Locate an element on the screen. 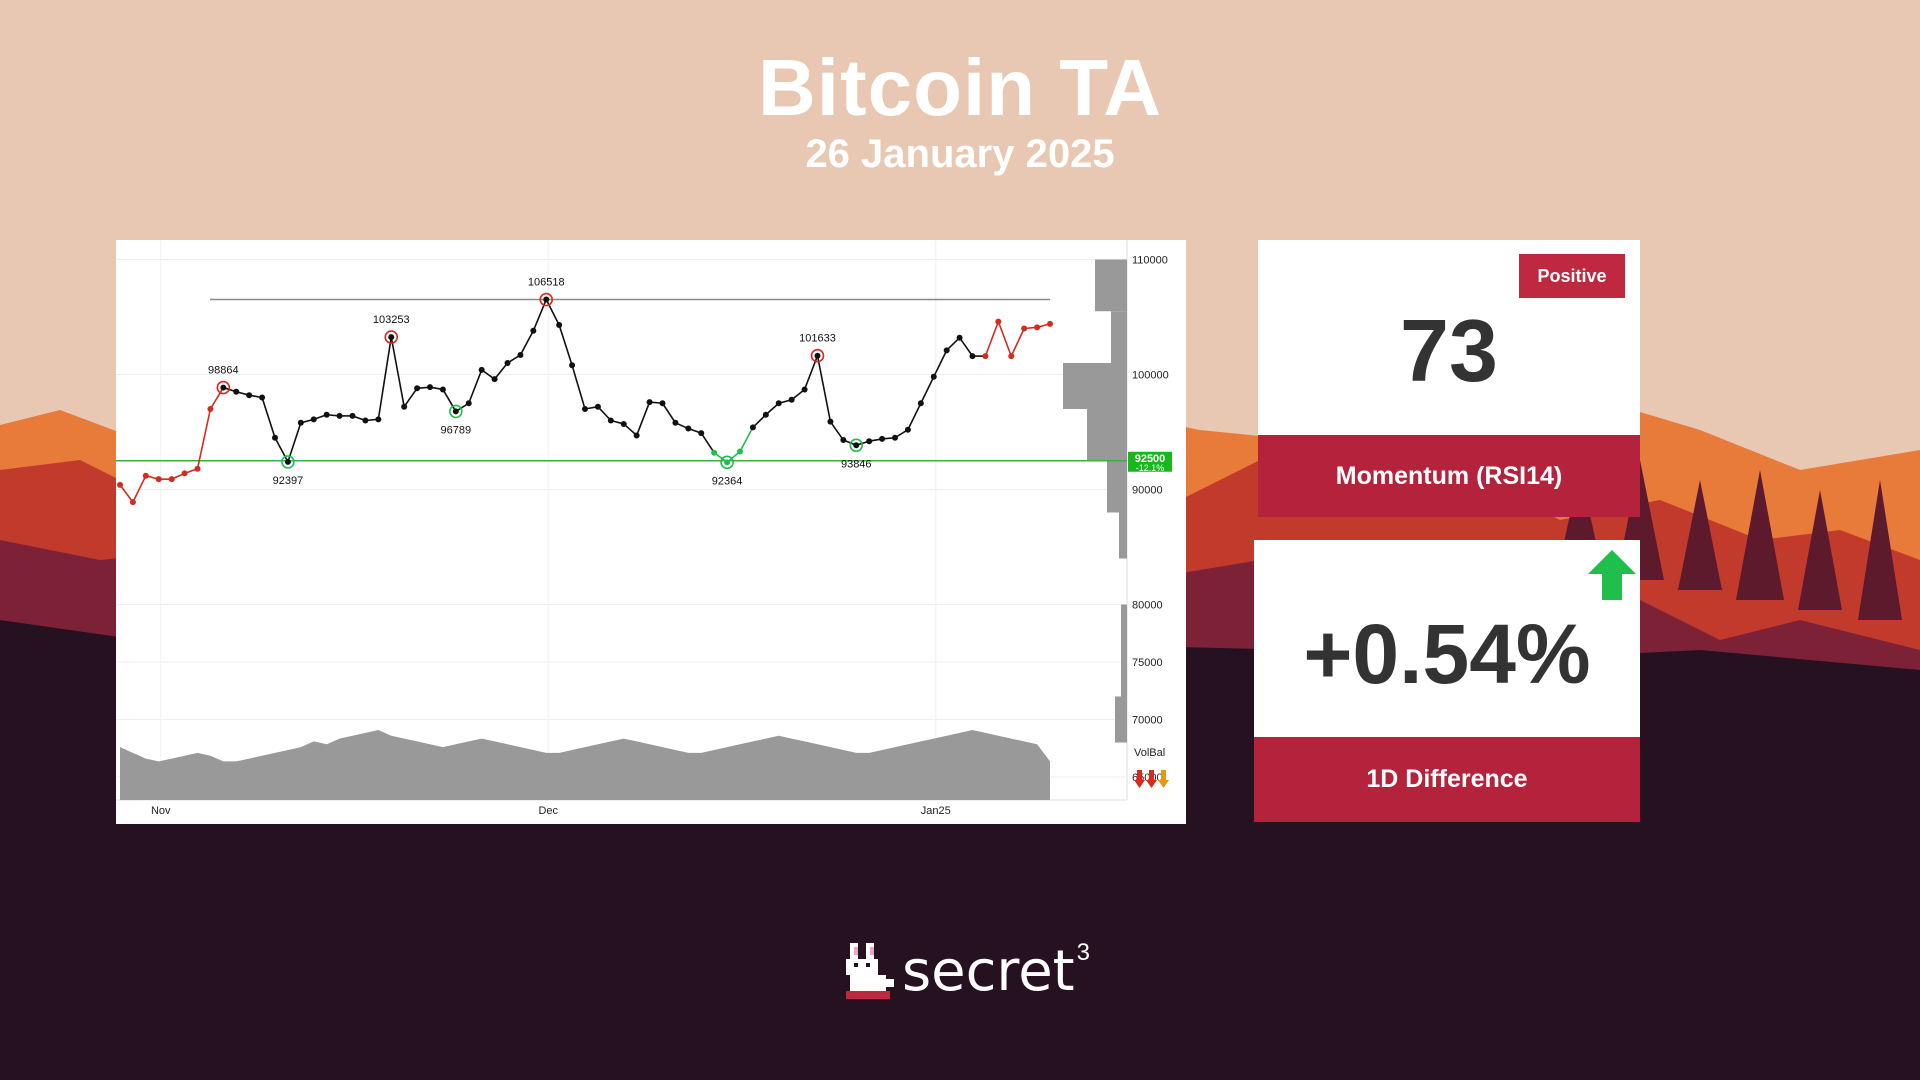 Image resolution: width=1920 pixels, height=1080 pixels. y-tick-label: 100000 is located at coordinates (1150, 376).